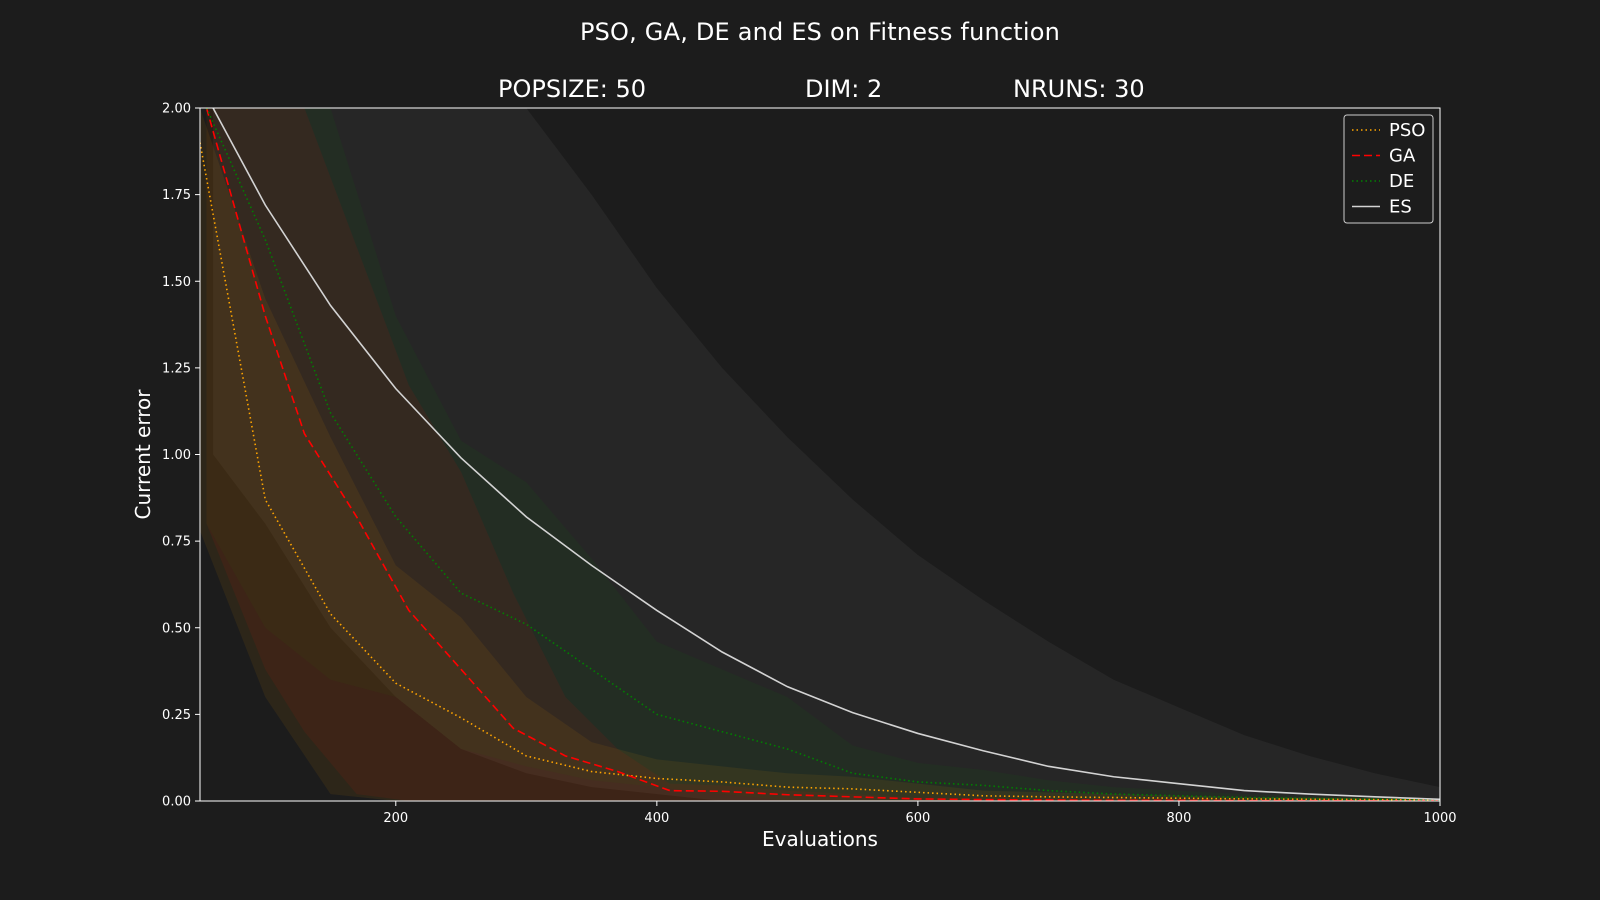 The image size is (1600, 900). Describe the element at coordinates (917, 818) in the screenshot. I see `x-tick-label: 600` at that location.